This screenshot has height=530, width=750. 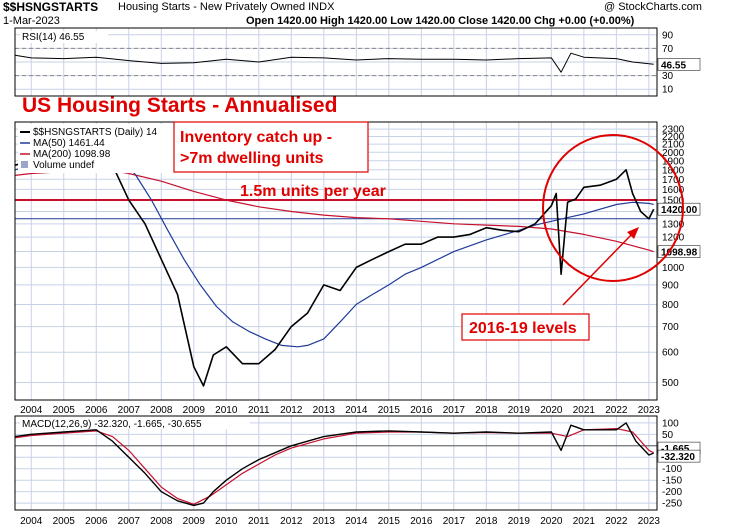 I want to click on annotation-title: US Housing Starts - Annualised, so click(x=179, y=105).